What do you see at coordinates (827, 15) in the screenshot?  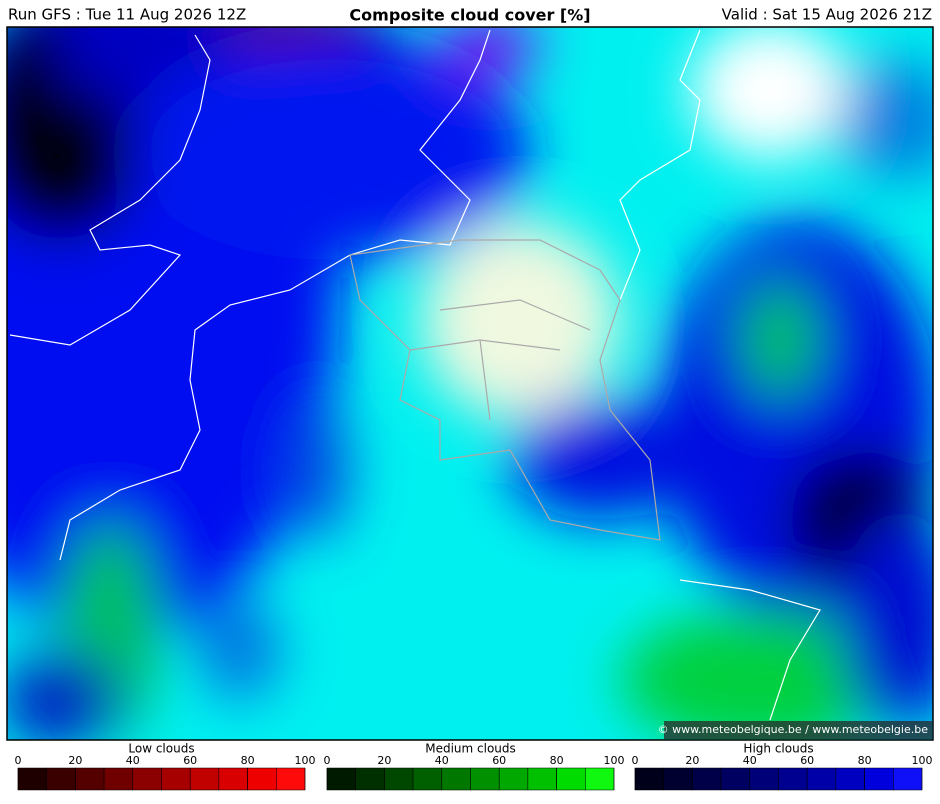 I see `valid-label: Valid : Sat 15 Aug 2026 21Z` at bounding box center [827, 15].